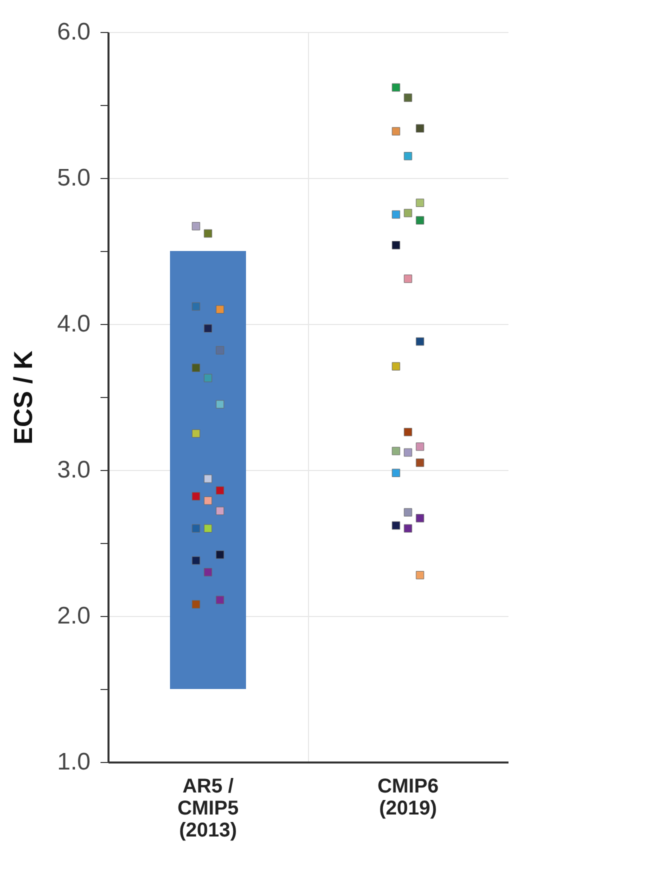  I want to click on y-tick-label: 4.0, so click(73, 324).